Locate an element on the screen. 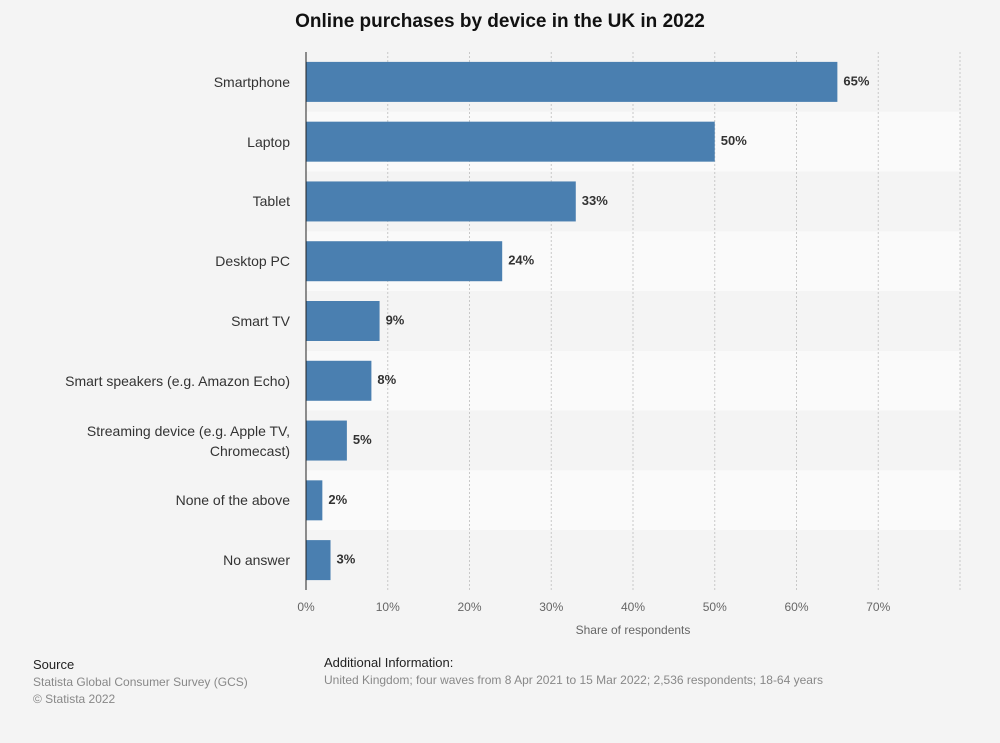 This screenshot has width=1000, height=743. x-tick-label: 0% is located at coordinates (306, 607).